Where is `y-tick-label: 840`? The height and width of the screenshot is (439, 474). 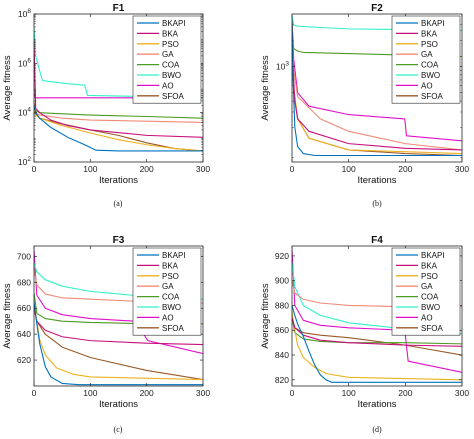 y-tick-label: 840 is located at coordinates (282, 355).